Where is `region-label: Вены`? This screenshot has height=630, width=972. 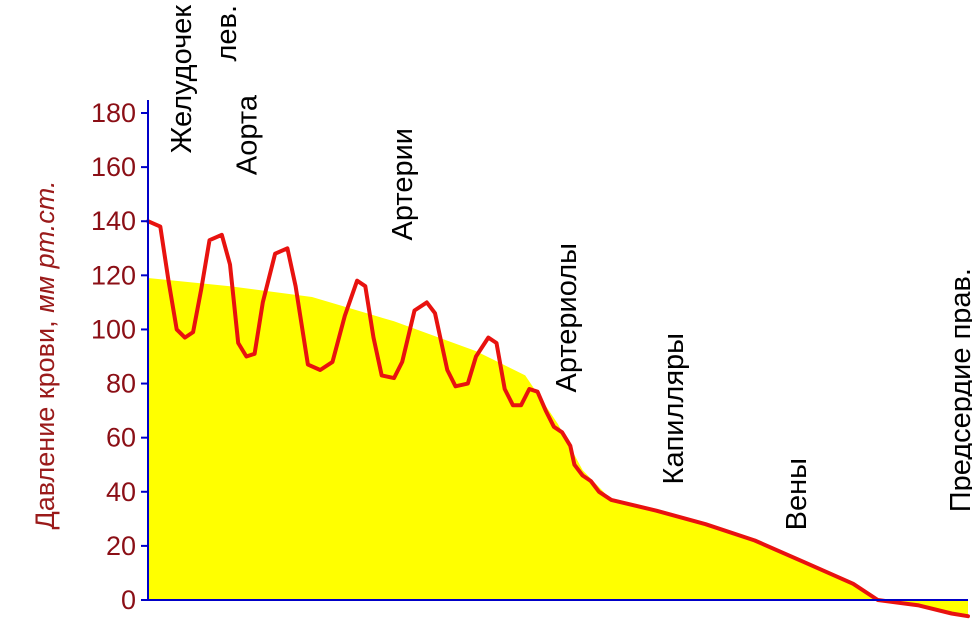 region-label: Вены is located at coordinates (797, 494).